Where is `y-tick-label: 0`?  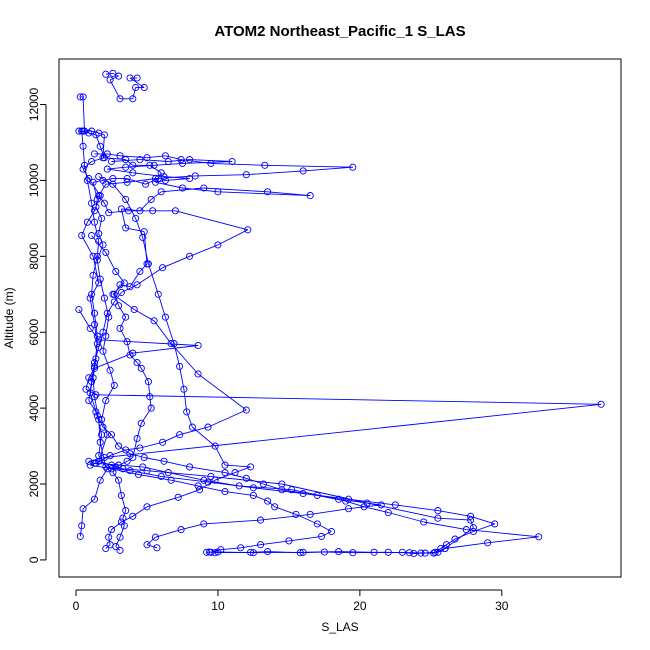
y-tick-label: 0 is located at coordinates (34, 559).